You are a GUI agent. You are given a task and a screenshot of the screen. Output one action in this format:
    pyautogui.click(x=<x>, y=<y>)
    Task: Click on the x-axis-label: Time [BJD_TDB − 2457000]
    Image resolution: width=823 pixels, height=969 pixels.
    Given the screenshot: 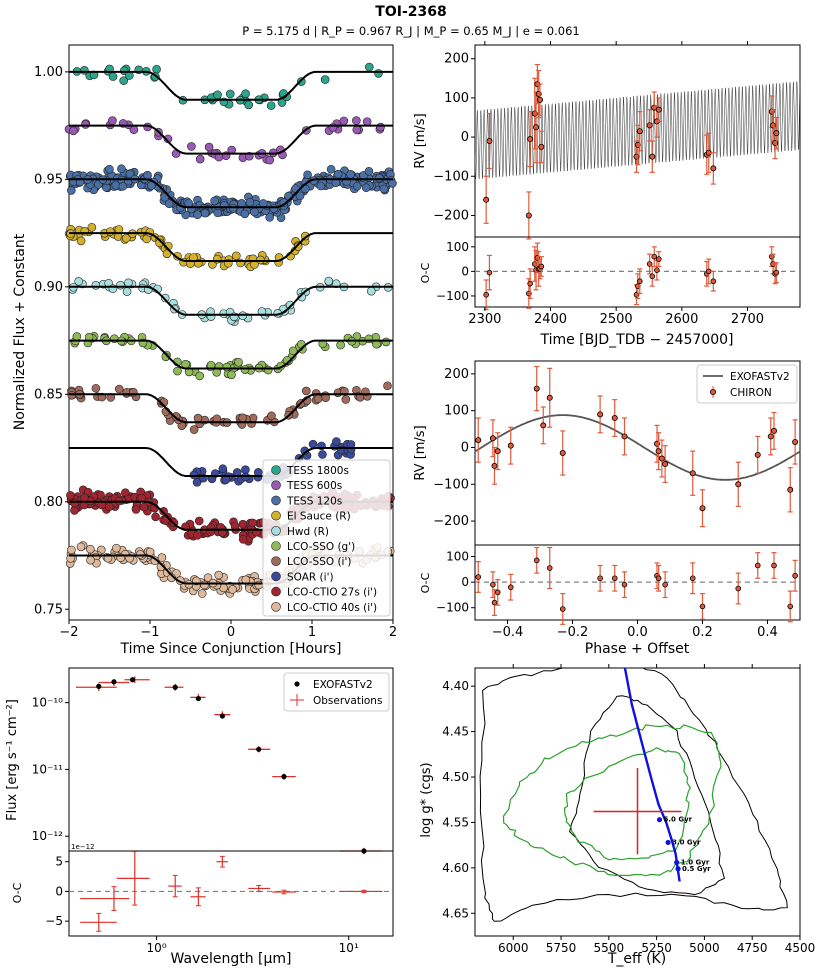 What is the action you would take?
    pyautogui.click(x=636, y=340)
    